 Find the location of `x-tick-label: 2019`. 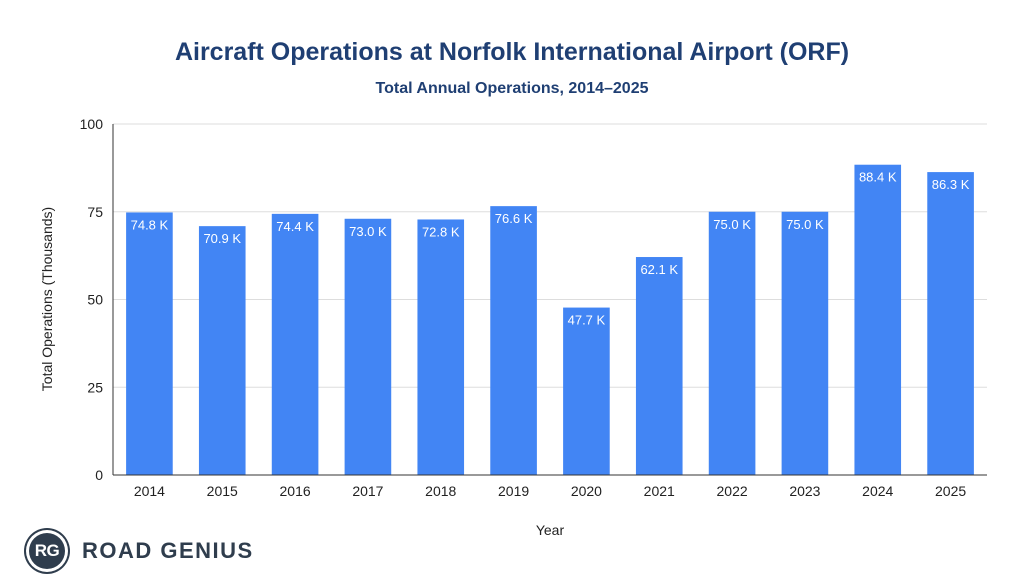

x-tick-label: 2019 is located at coordinates (513, 491).